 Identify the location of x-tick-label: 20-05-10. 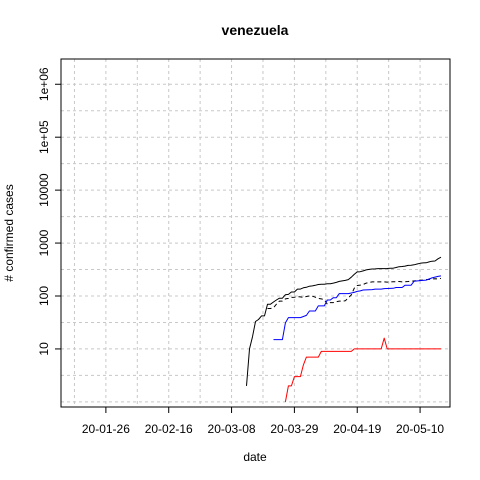
(420, 429).